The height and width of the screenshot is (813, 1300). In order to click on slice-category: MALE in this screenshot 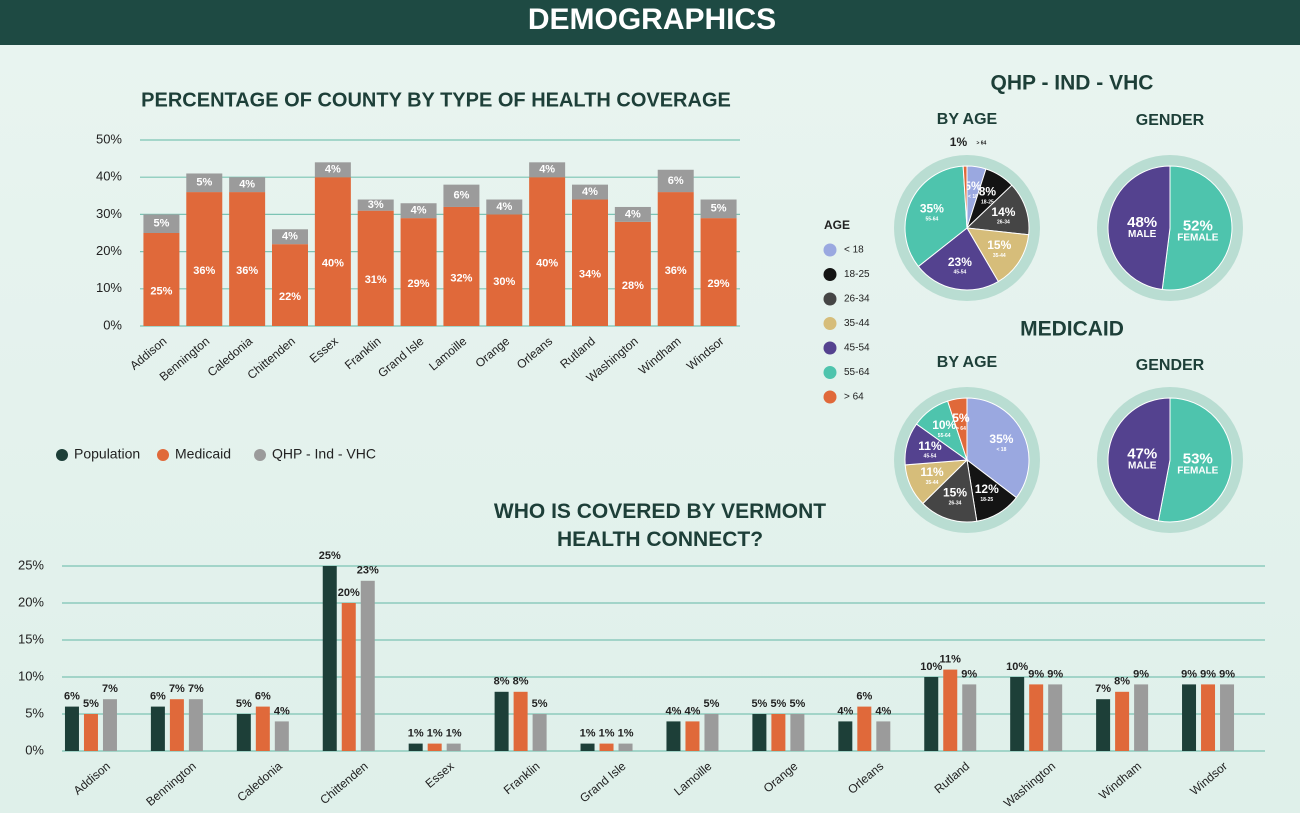, I will do `click(1142, 234)`.